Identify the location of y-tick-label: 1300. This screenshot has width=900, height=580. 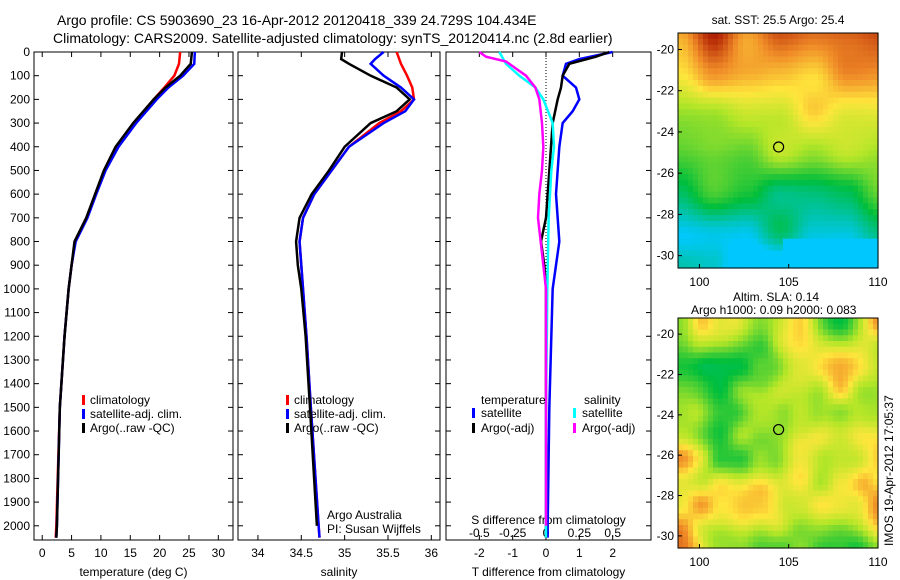
(16, 360).